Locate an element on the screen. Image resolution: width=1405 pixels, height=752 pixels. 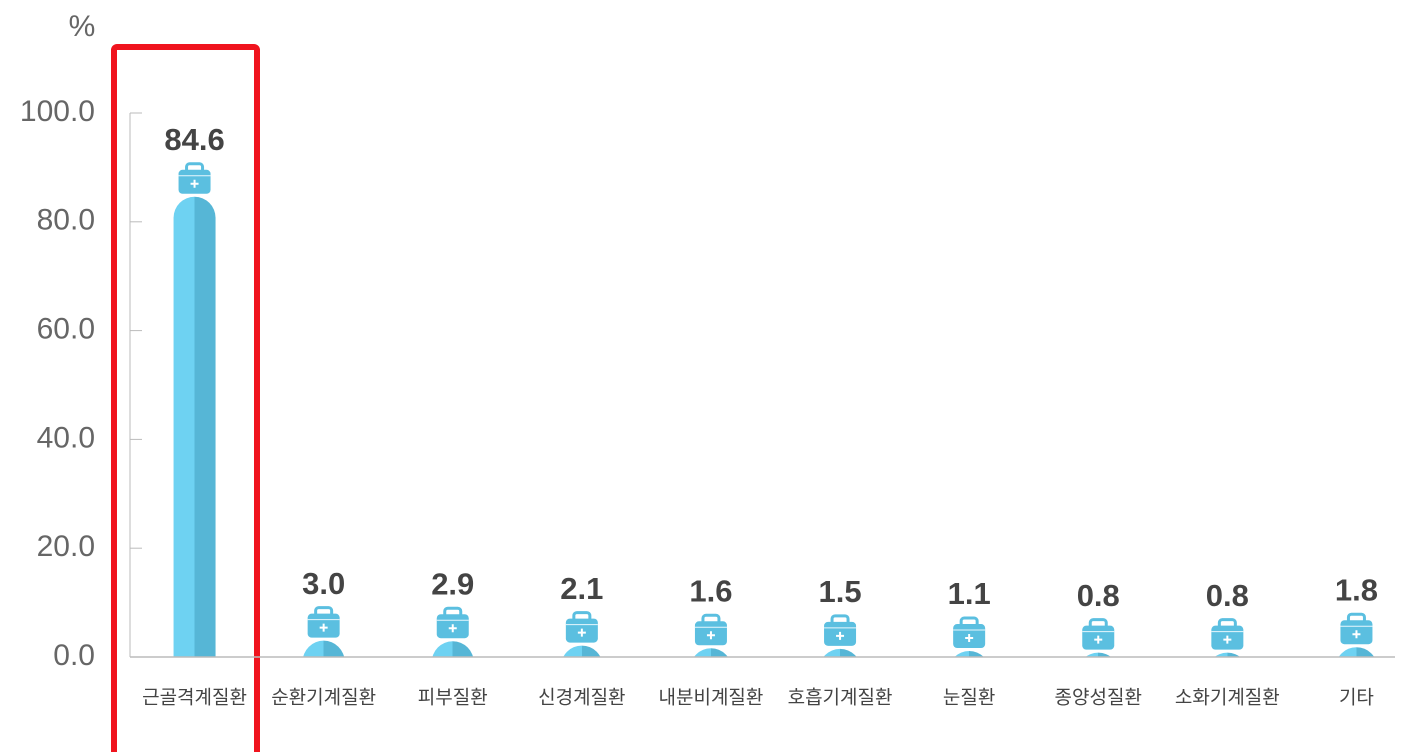
x-tick-label: 신경계질환 is located at coordinates (581, 698).